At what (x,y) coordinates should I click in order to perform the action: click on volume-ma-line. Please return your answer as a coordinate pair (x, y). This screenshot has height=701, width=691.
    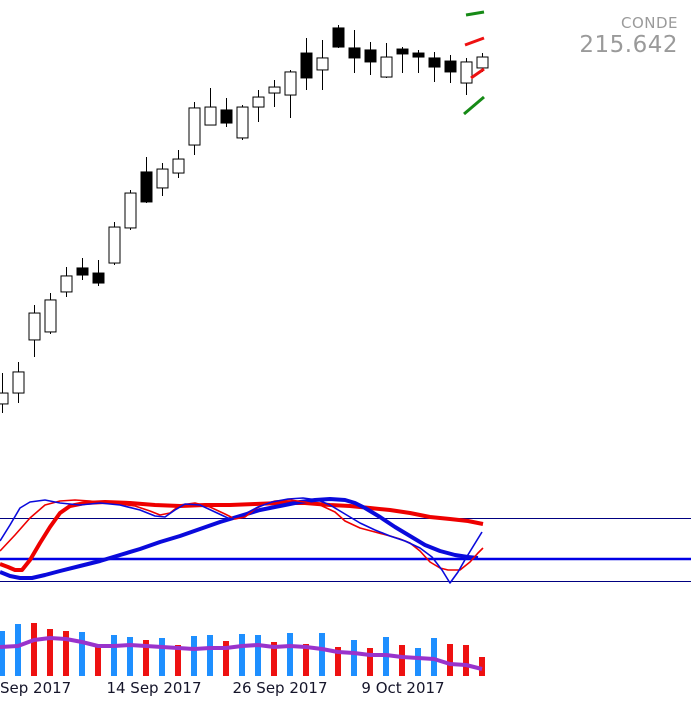
    Looking at the image, I should click on (241, 653).